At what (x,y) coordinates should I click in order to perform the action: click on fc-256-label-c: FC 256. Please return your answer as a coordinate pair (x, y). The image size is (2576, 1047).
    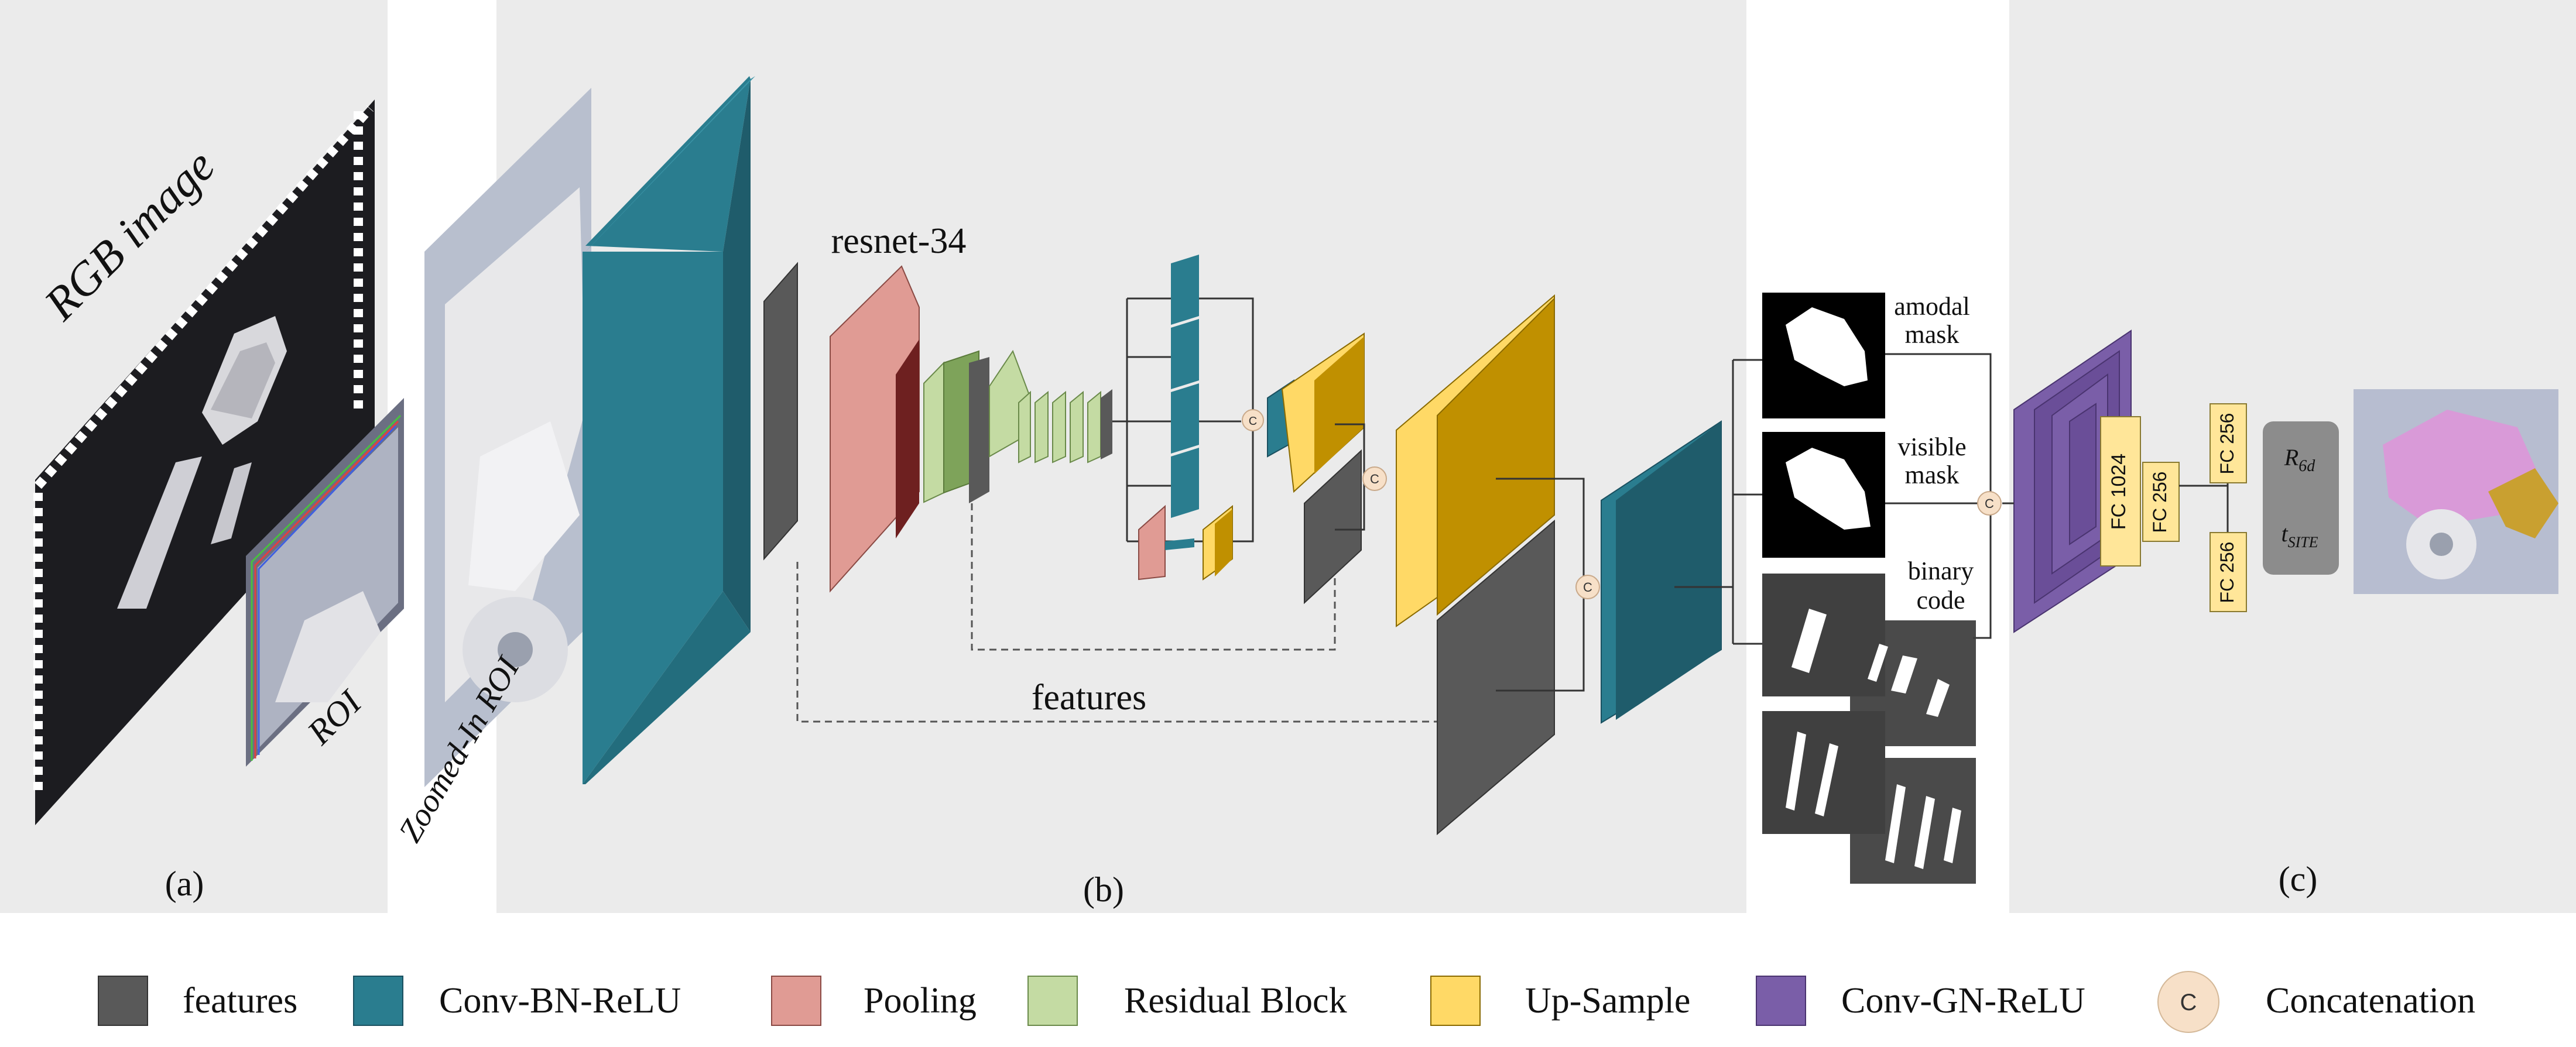
    Looking at the image, I should click on (2227, 572).